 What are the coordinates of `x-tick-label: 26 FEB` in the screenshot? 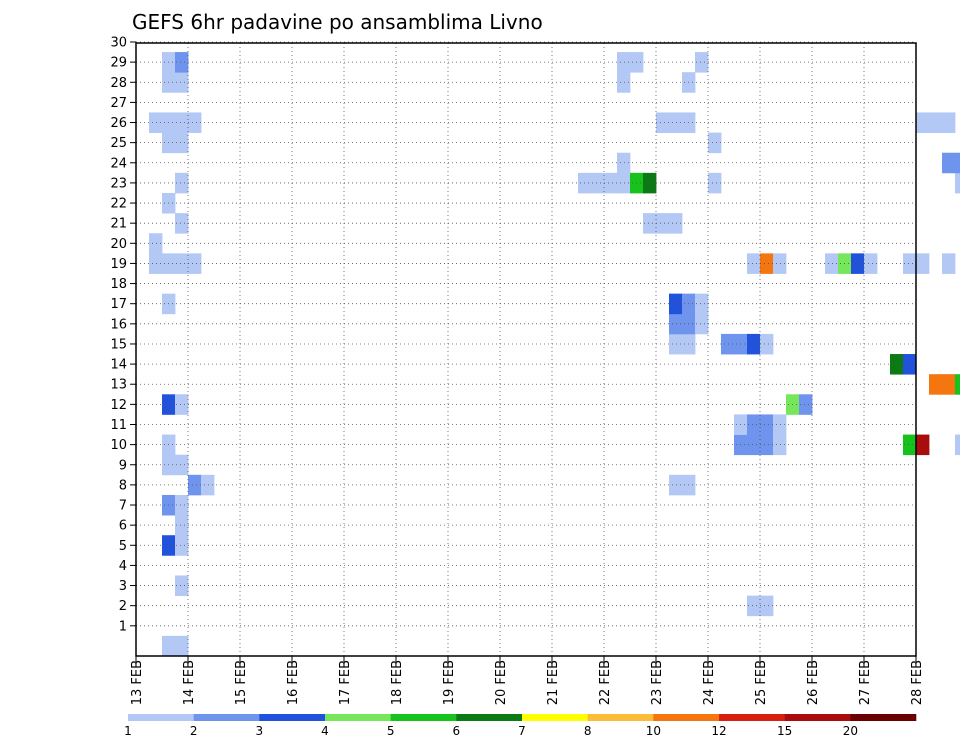 It's located at (813, 682).